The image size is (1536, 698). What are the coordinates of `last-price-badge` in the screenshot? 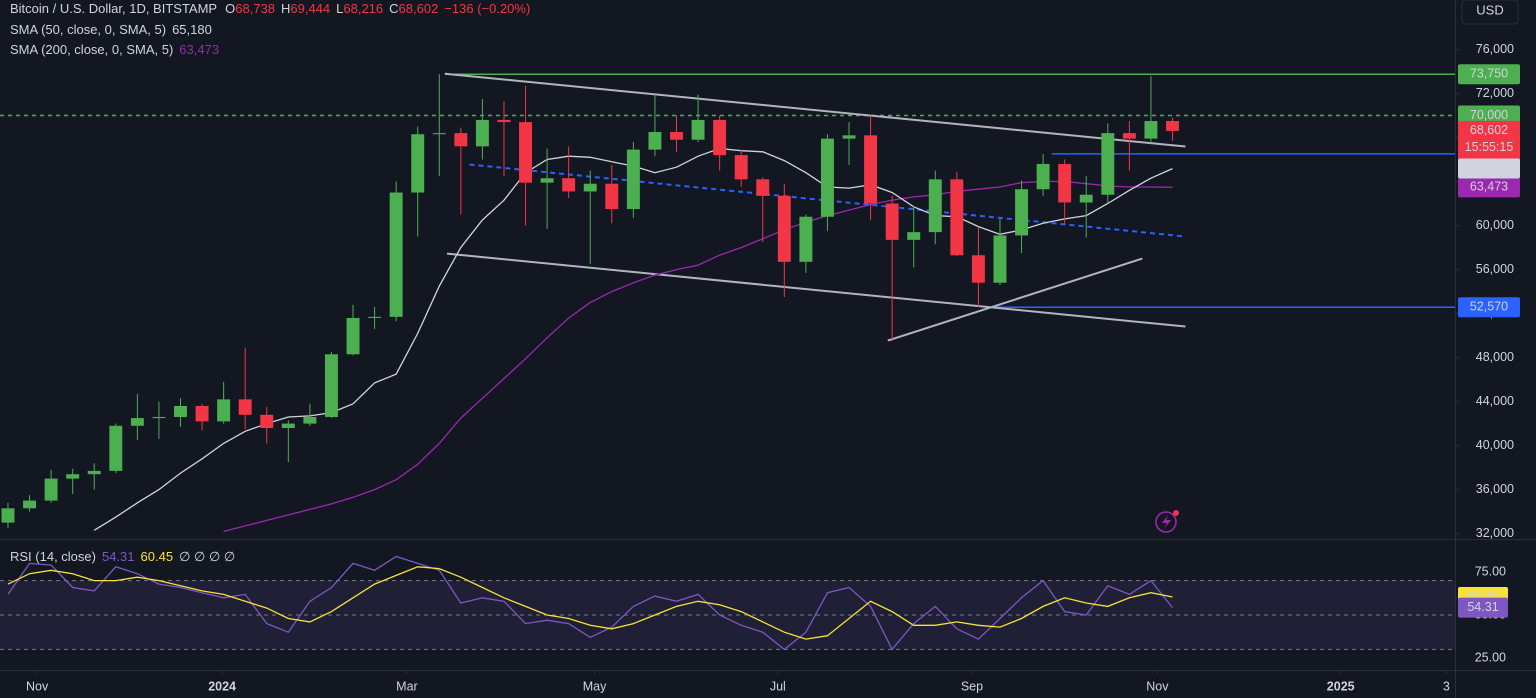 It's located at (1489, 139).